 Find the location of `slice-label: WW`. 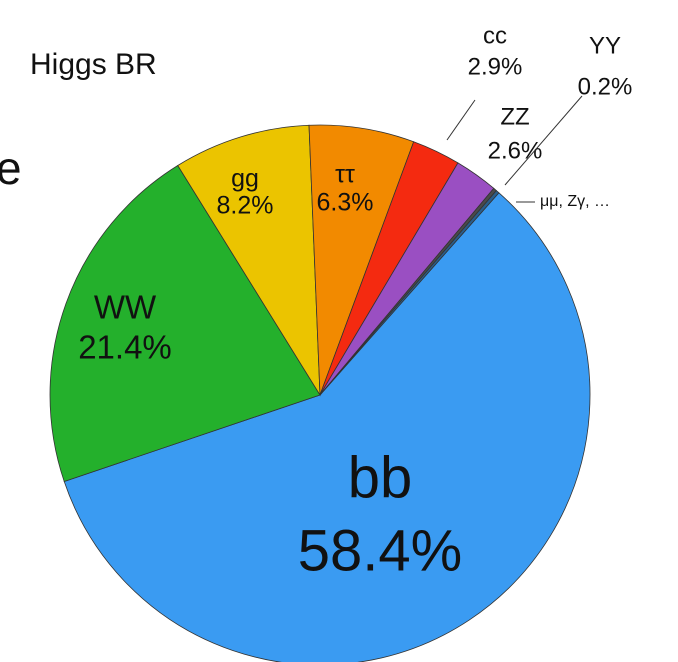

slice-label: WW is located at coordinates (125, 307).